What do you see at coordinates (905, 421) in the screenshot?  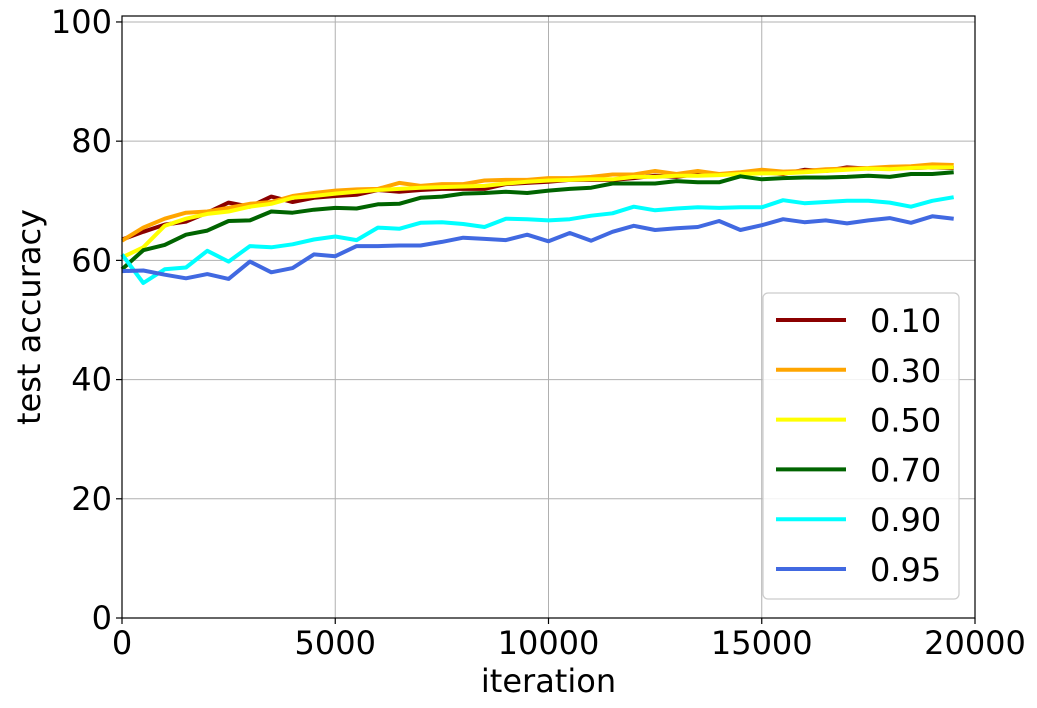 I see `legend-label-0.50: 0.50` at bounding box center [905, 421].